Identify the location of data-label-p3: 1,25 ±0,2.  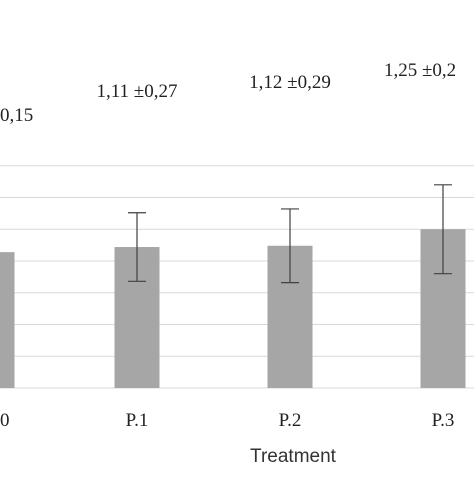
(420, 70).